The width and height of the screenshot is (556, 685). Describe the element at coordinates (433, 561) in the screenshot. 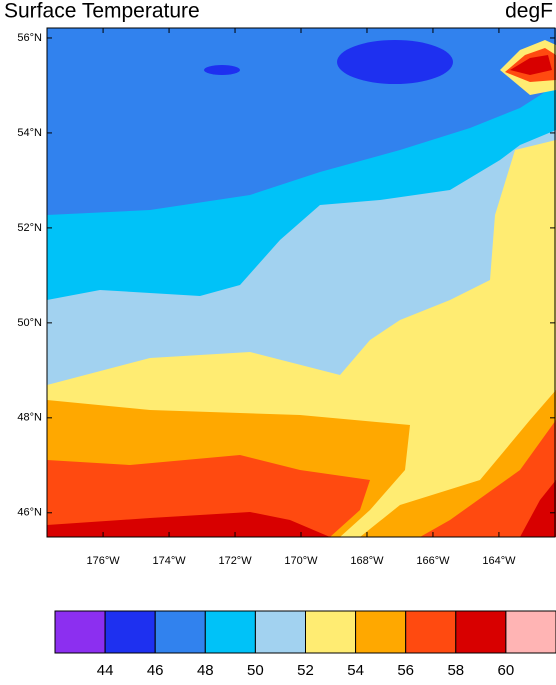

I see `lon-label: 166°W` at that location.